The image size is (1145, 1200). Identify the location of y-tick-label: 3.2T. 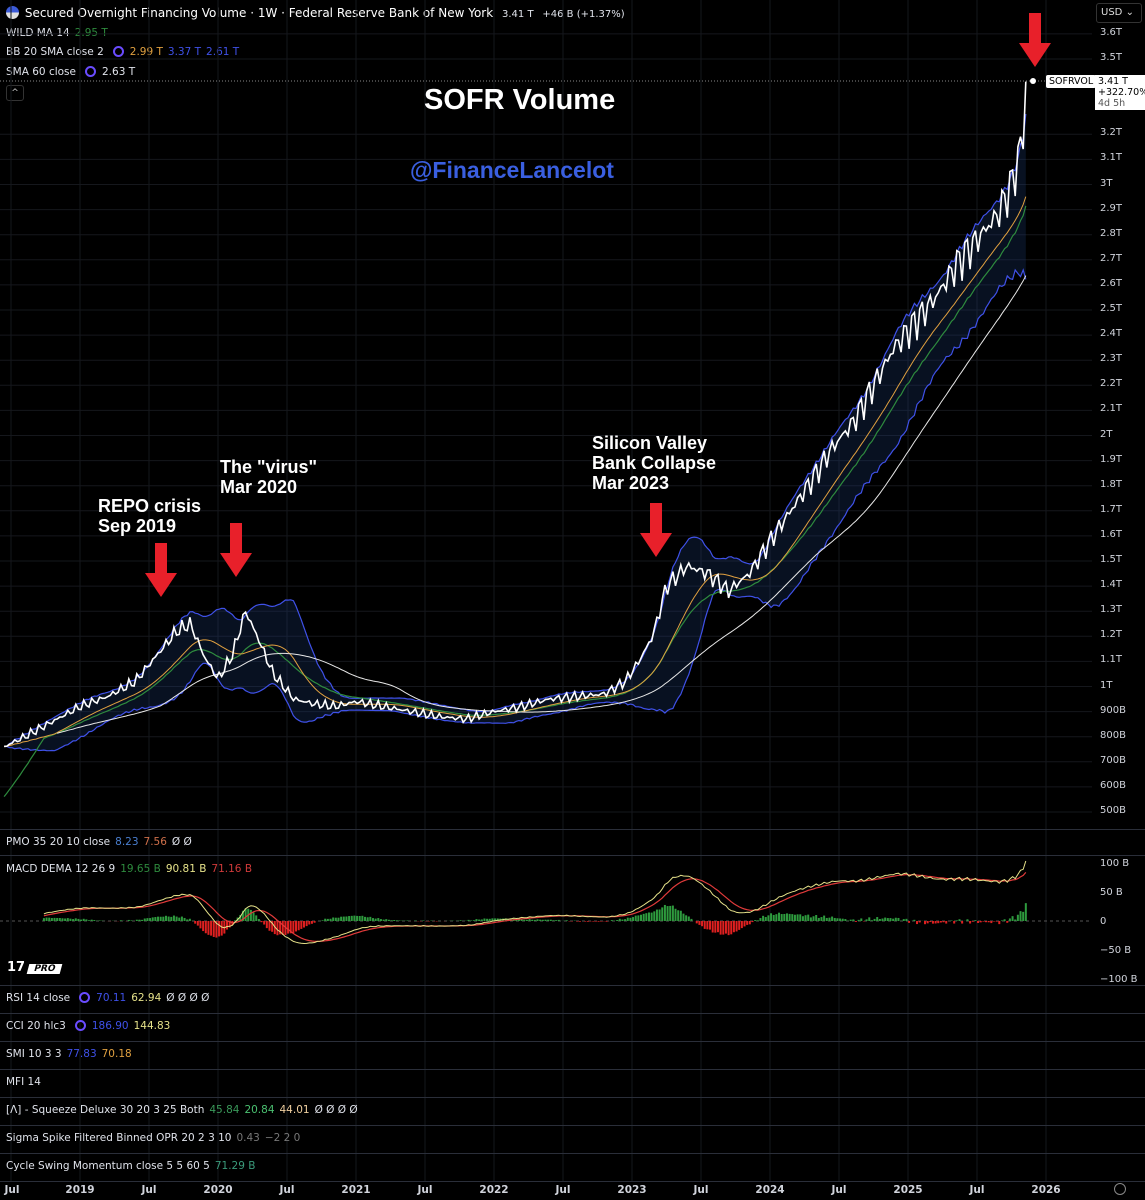
(1111, 133).